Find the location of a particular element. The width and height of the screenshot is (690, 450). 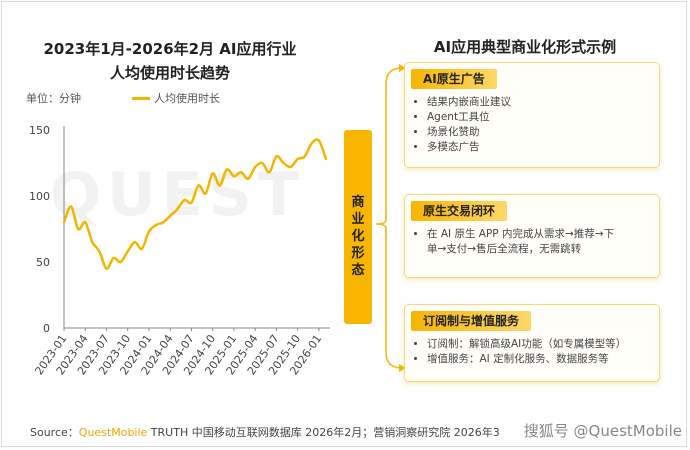

vertical-char: 业 is located at coordinates (358, 219).